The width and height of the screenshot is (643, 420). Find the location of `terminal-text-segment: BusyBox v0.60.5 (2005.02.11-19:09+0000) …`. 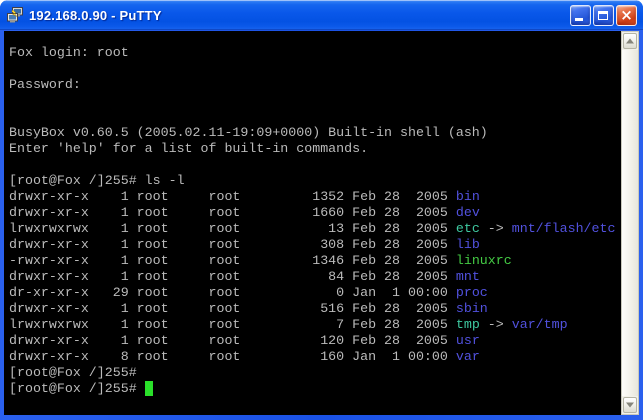

terminal-text-segment: BusyBox v0.60.5 (2005.02.11-19:09+0000) … is located at coordinates (248, 132).